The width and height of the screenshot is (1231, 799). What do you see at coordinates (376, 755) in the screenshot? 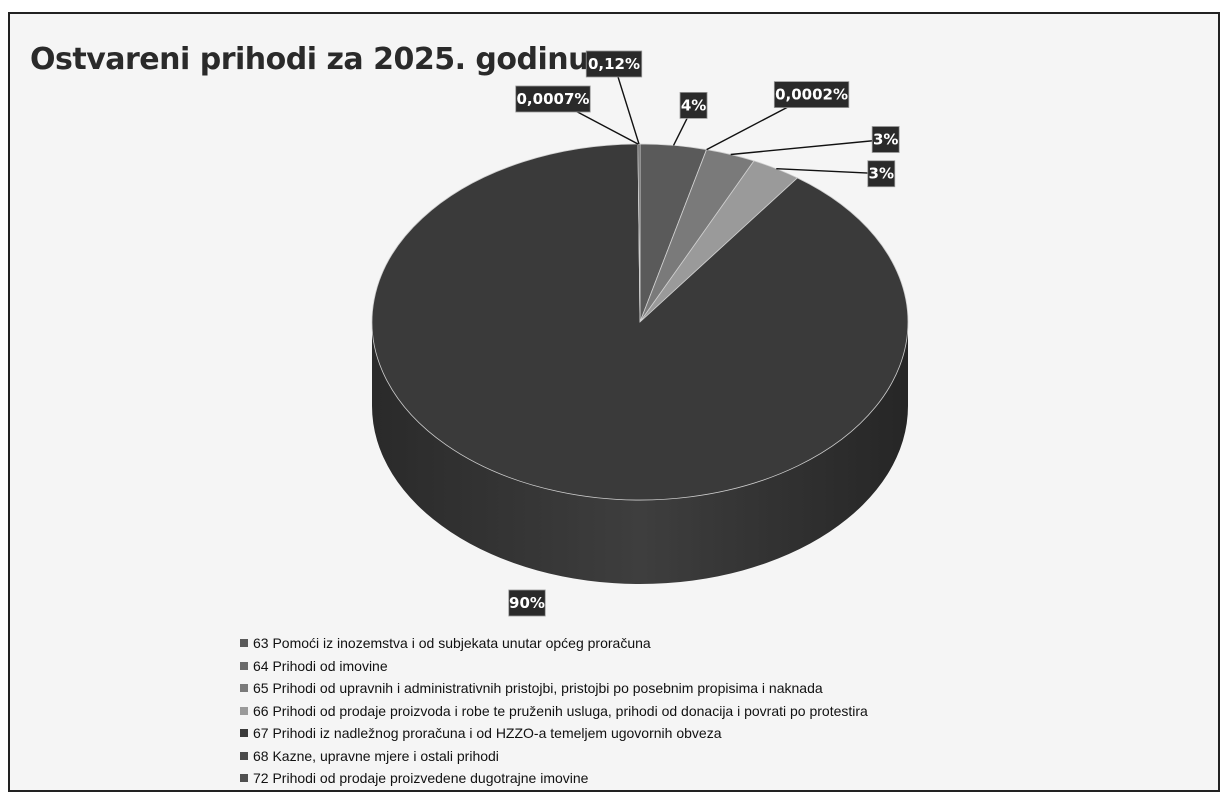
I see `legend-label: 68 Kazne, upravne mjere i ostali prihodi` at bounding box center [376, 755].